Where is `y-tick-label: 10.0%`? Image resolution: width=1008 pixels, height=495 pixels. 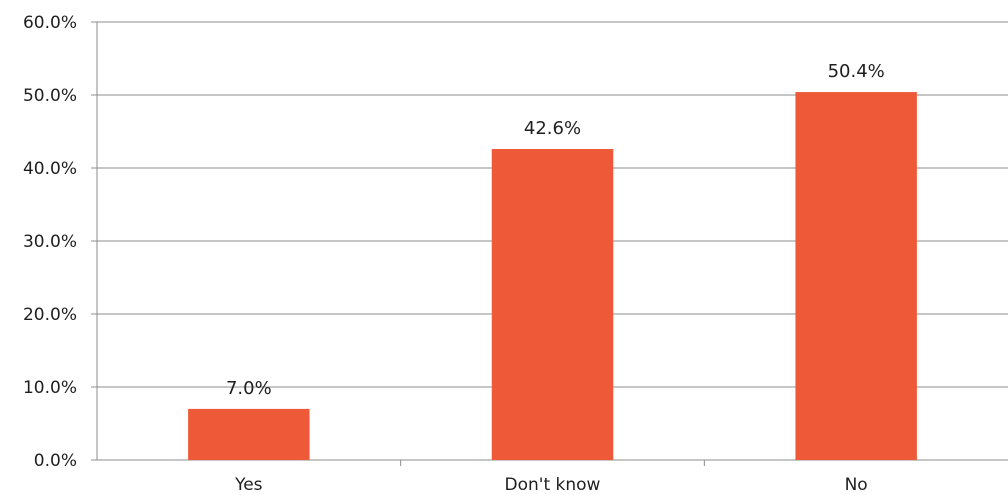
y-tick-label: 10.0% is located at coordinates (50, 388).